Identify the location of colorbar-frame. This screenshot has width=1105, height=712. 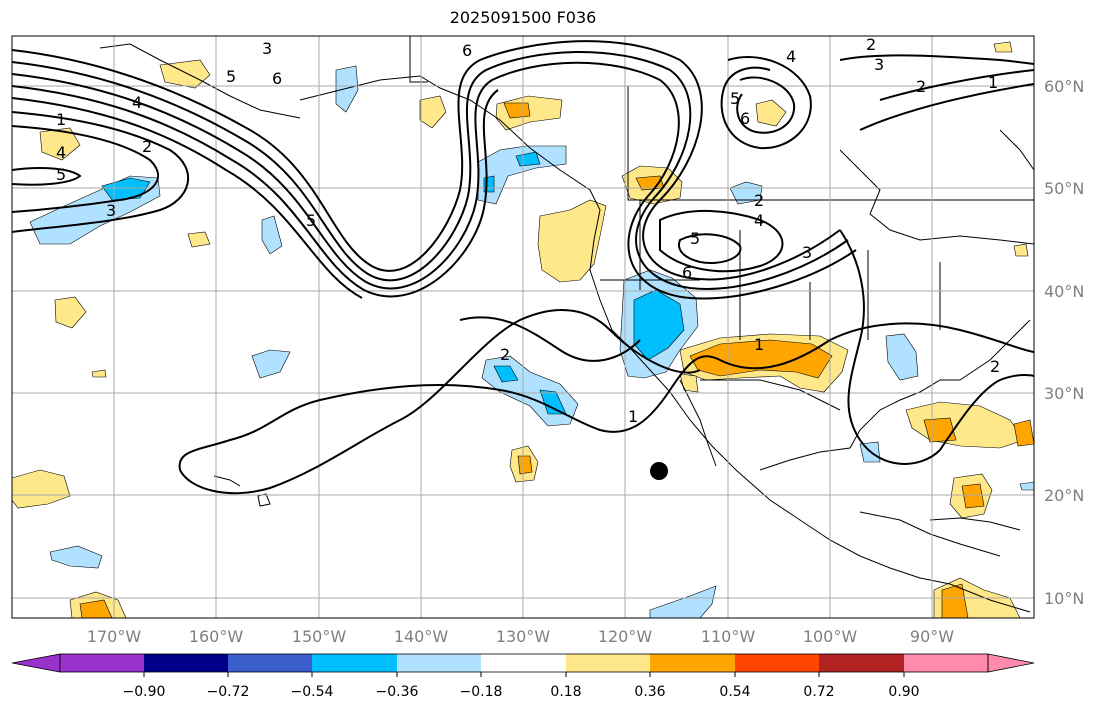
(524, 663).